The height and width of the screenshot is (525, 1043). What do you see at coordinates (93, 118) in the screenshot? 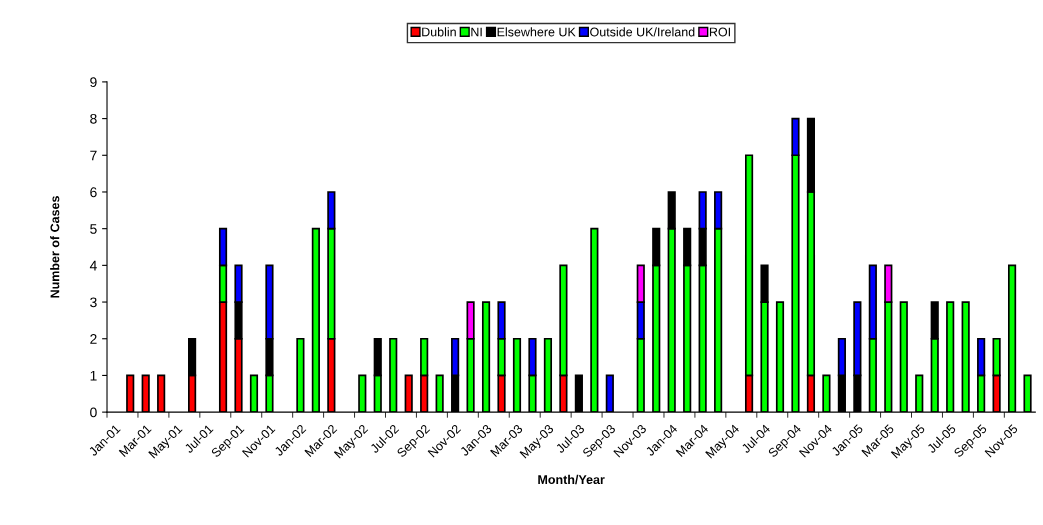
I see `y-tick-label: 8` at bounding box center [93, 118].